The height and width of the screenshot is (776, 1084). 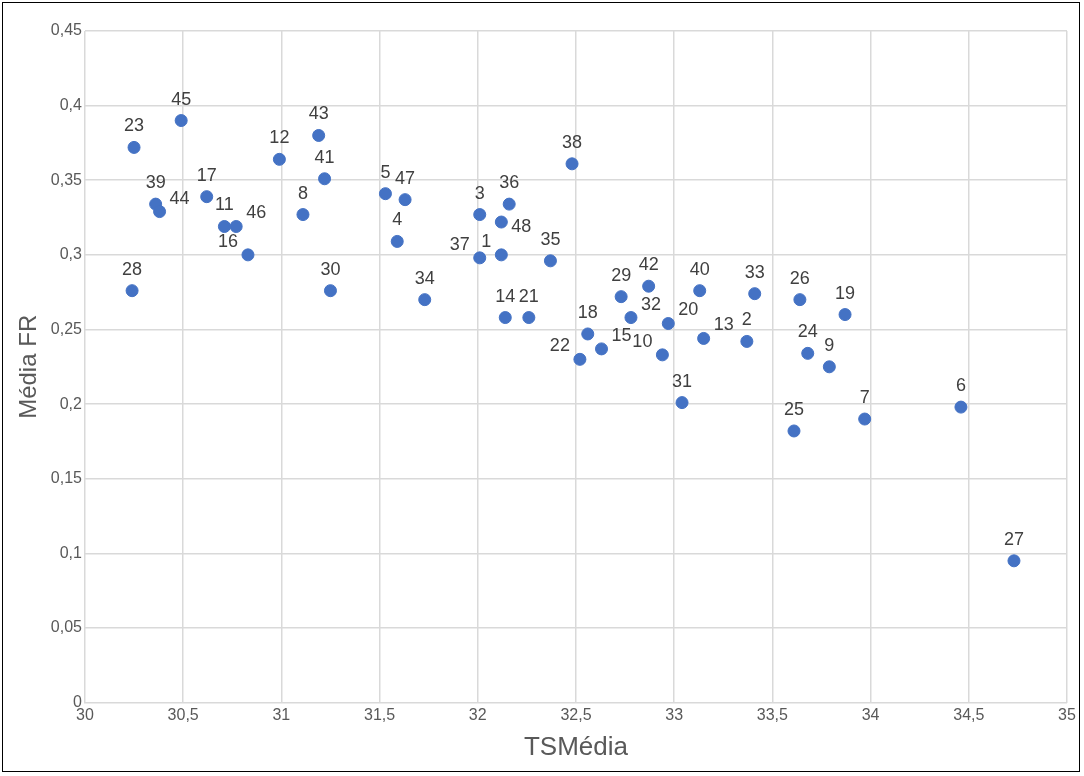 What do you see at coordinates (66, 627) in the screenshot?
I see `y-tick-label: 0,05` at bounding box center [66, 627].